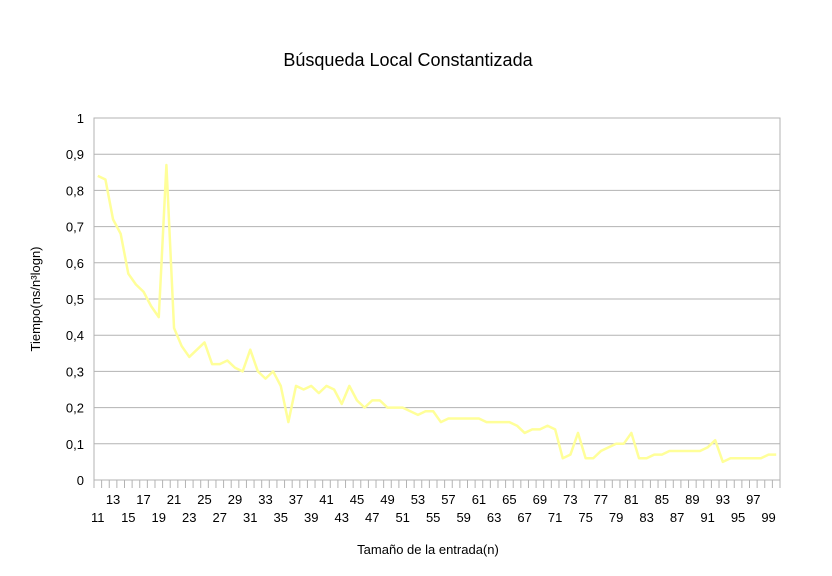  I want to click on x-tick-label: 49, so click(387, 499).